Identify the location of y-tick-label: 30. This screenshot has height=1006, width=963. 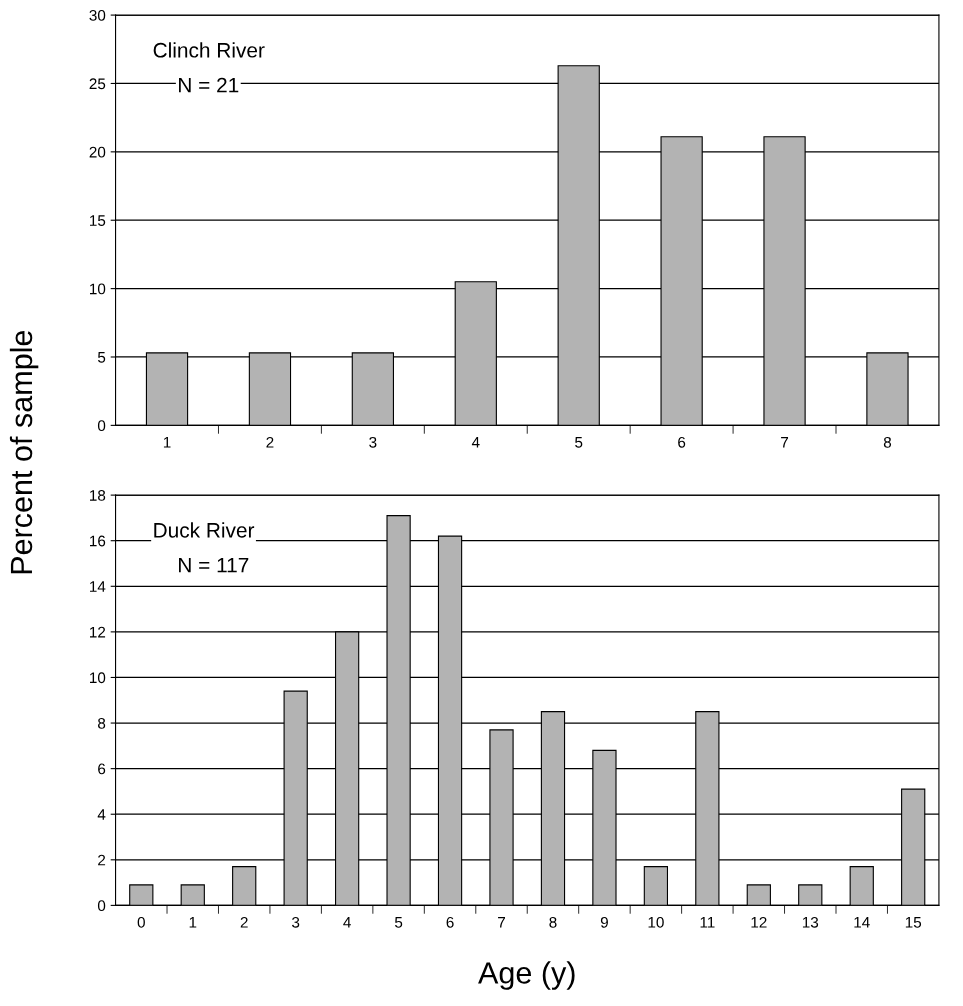
(97, 15).